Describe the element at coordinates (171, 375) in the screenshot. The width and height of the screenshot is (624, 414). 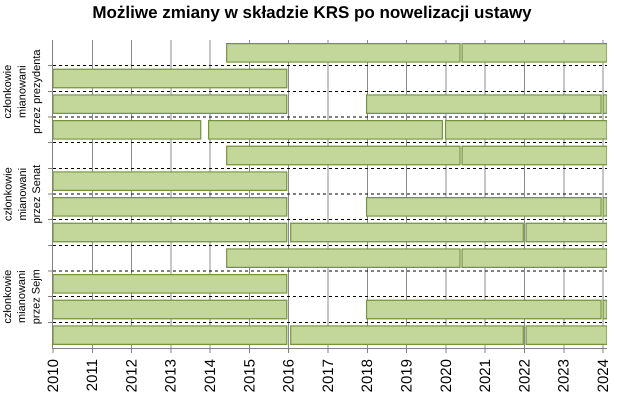
I see `x-tick-label: 2013` at that location.